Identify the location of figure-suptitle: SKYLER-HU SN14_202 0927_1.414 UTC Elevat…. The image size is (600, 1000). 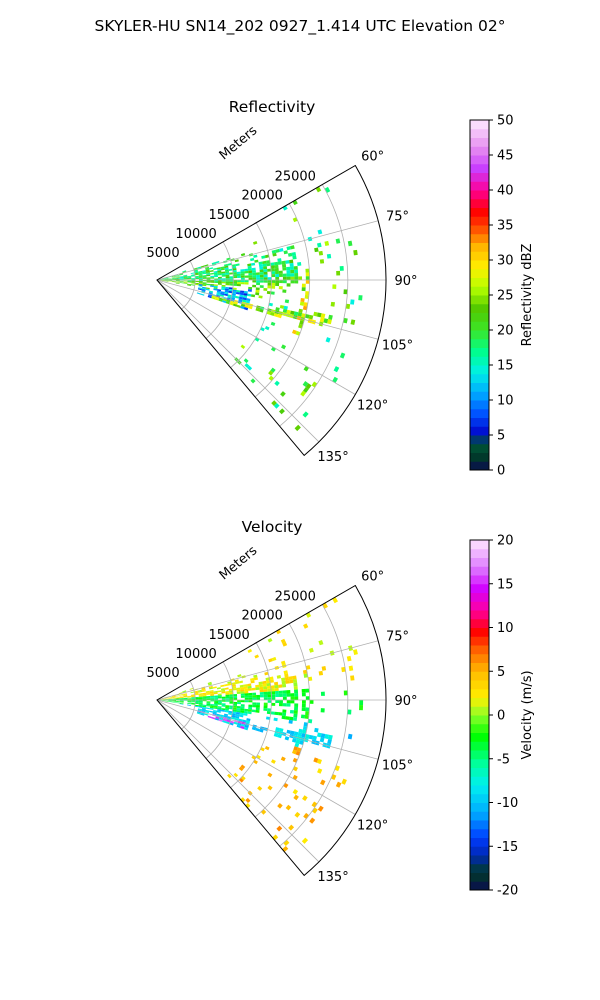
(300, 26).